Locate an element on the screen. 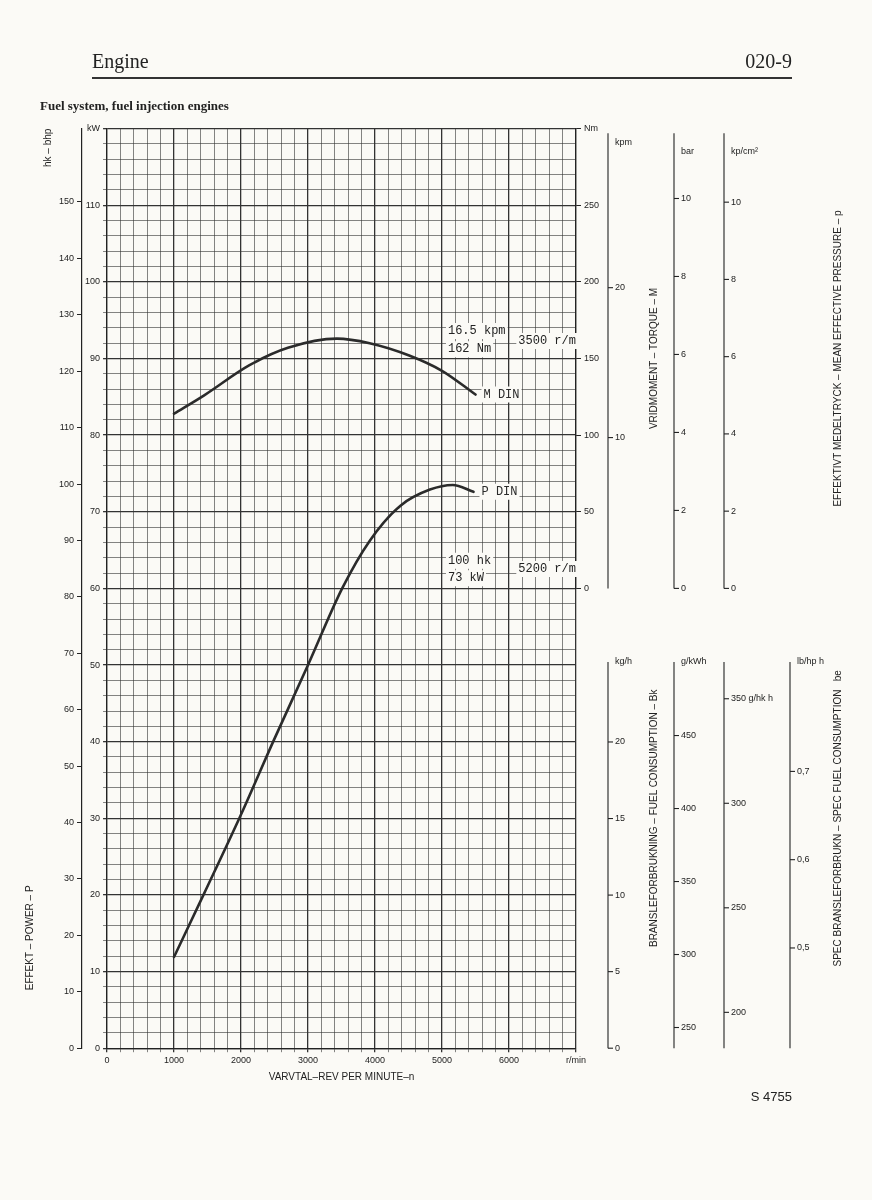 This screenshot has height=1200, width=872. y-tick-label: 70 is located at coordinates (95, 511).